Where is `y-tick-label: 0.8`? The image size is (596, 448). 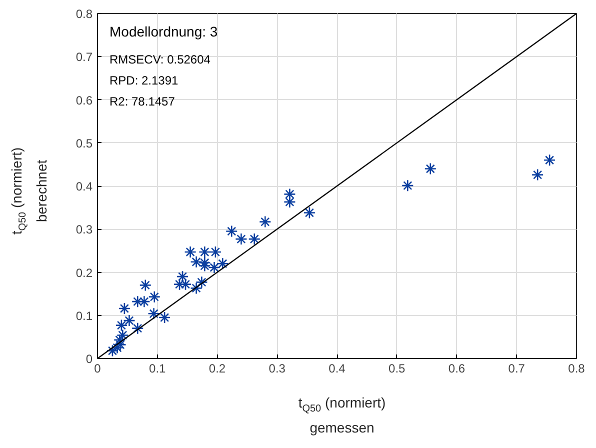
y-tick-label: 0.8 is located at coordinates (84, 14).